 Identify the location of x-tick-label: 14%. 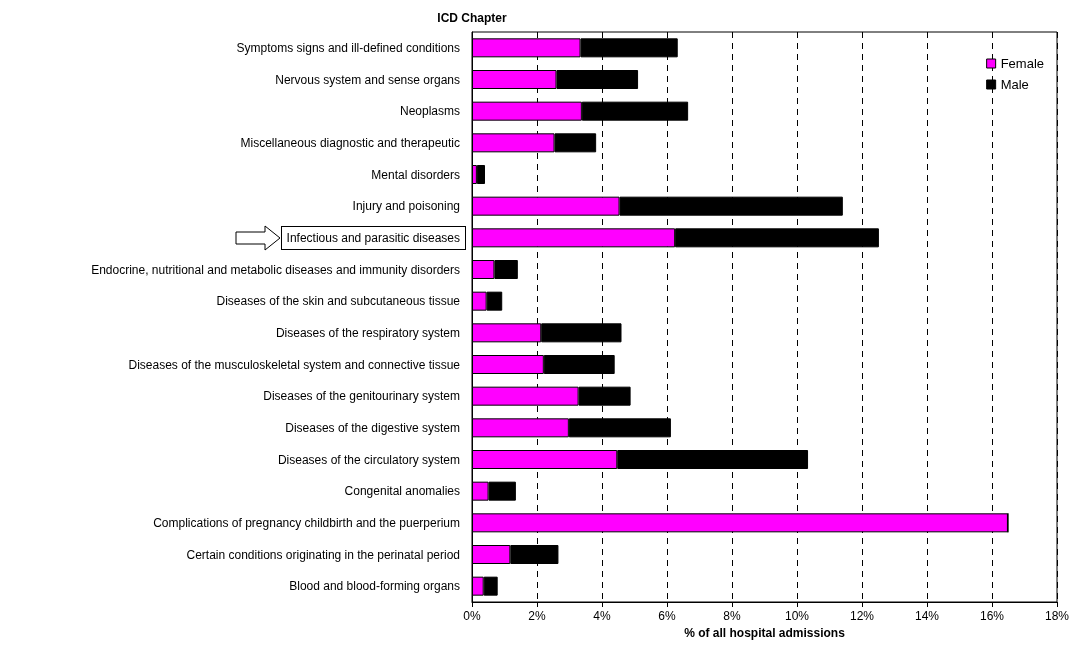
(927, 616).